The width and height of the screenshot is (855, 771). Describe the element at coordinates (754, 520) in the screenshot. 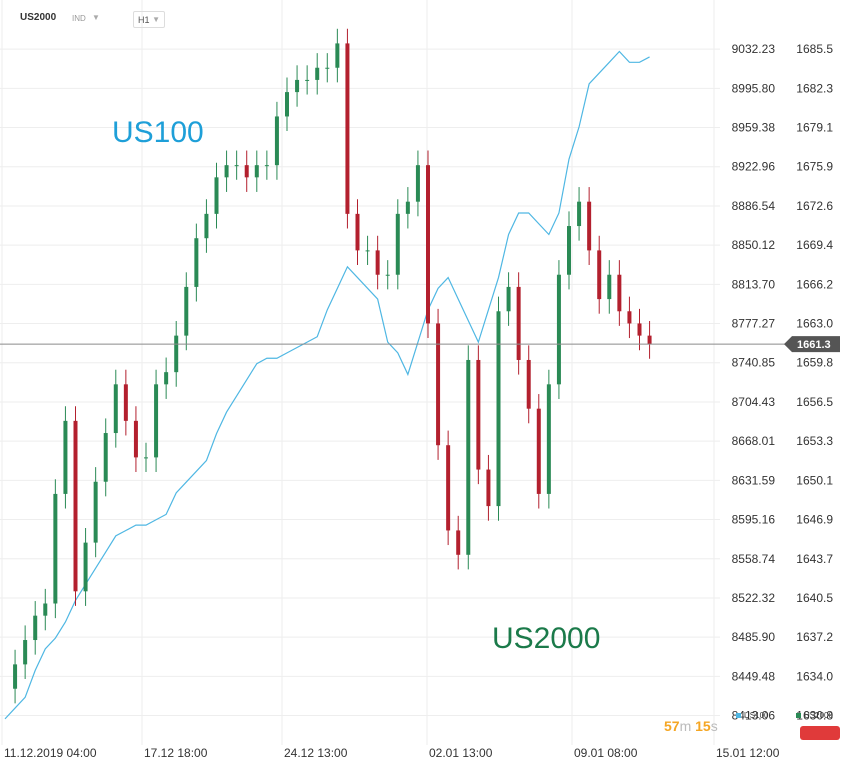

I see `y-left-tick-label: 8595.16` at that location.